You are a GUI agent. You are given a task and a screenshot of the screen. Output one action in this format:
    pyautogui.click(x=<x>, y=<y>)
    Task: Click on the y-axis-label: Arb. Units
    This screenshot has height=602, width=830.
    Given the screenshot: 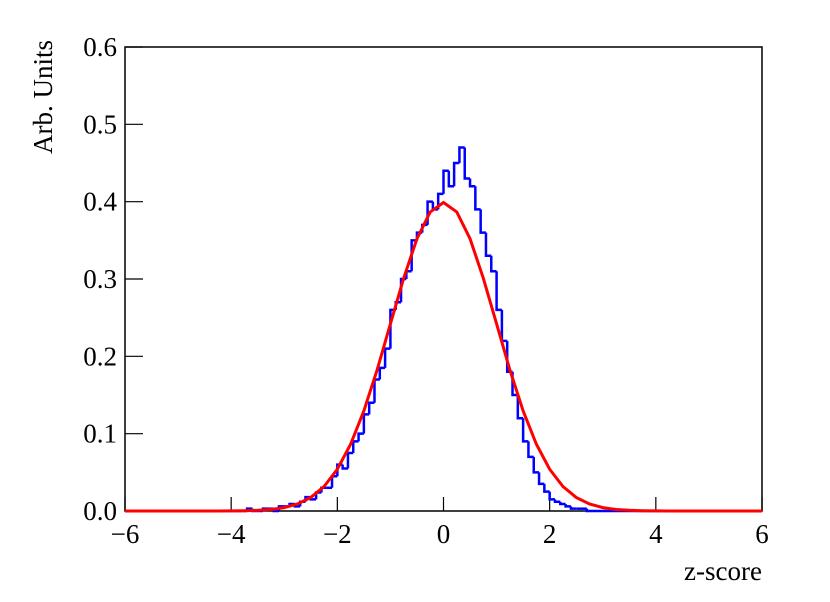 What is the action you would take?
    pyautogui.click(x=43, y=97)
    